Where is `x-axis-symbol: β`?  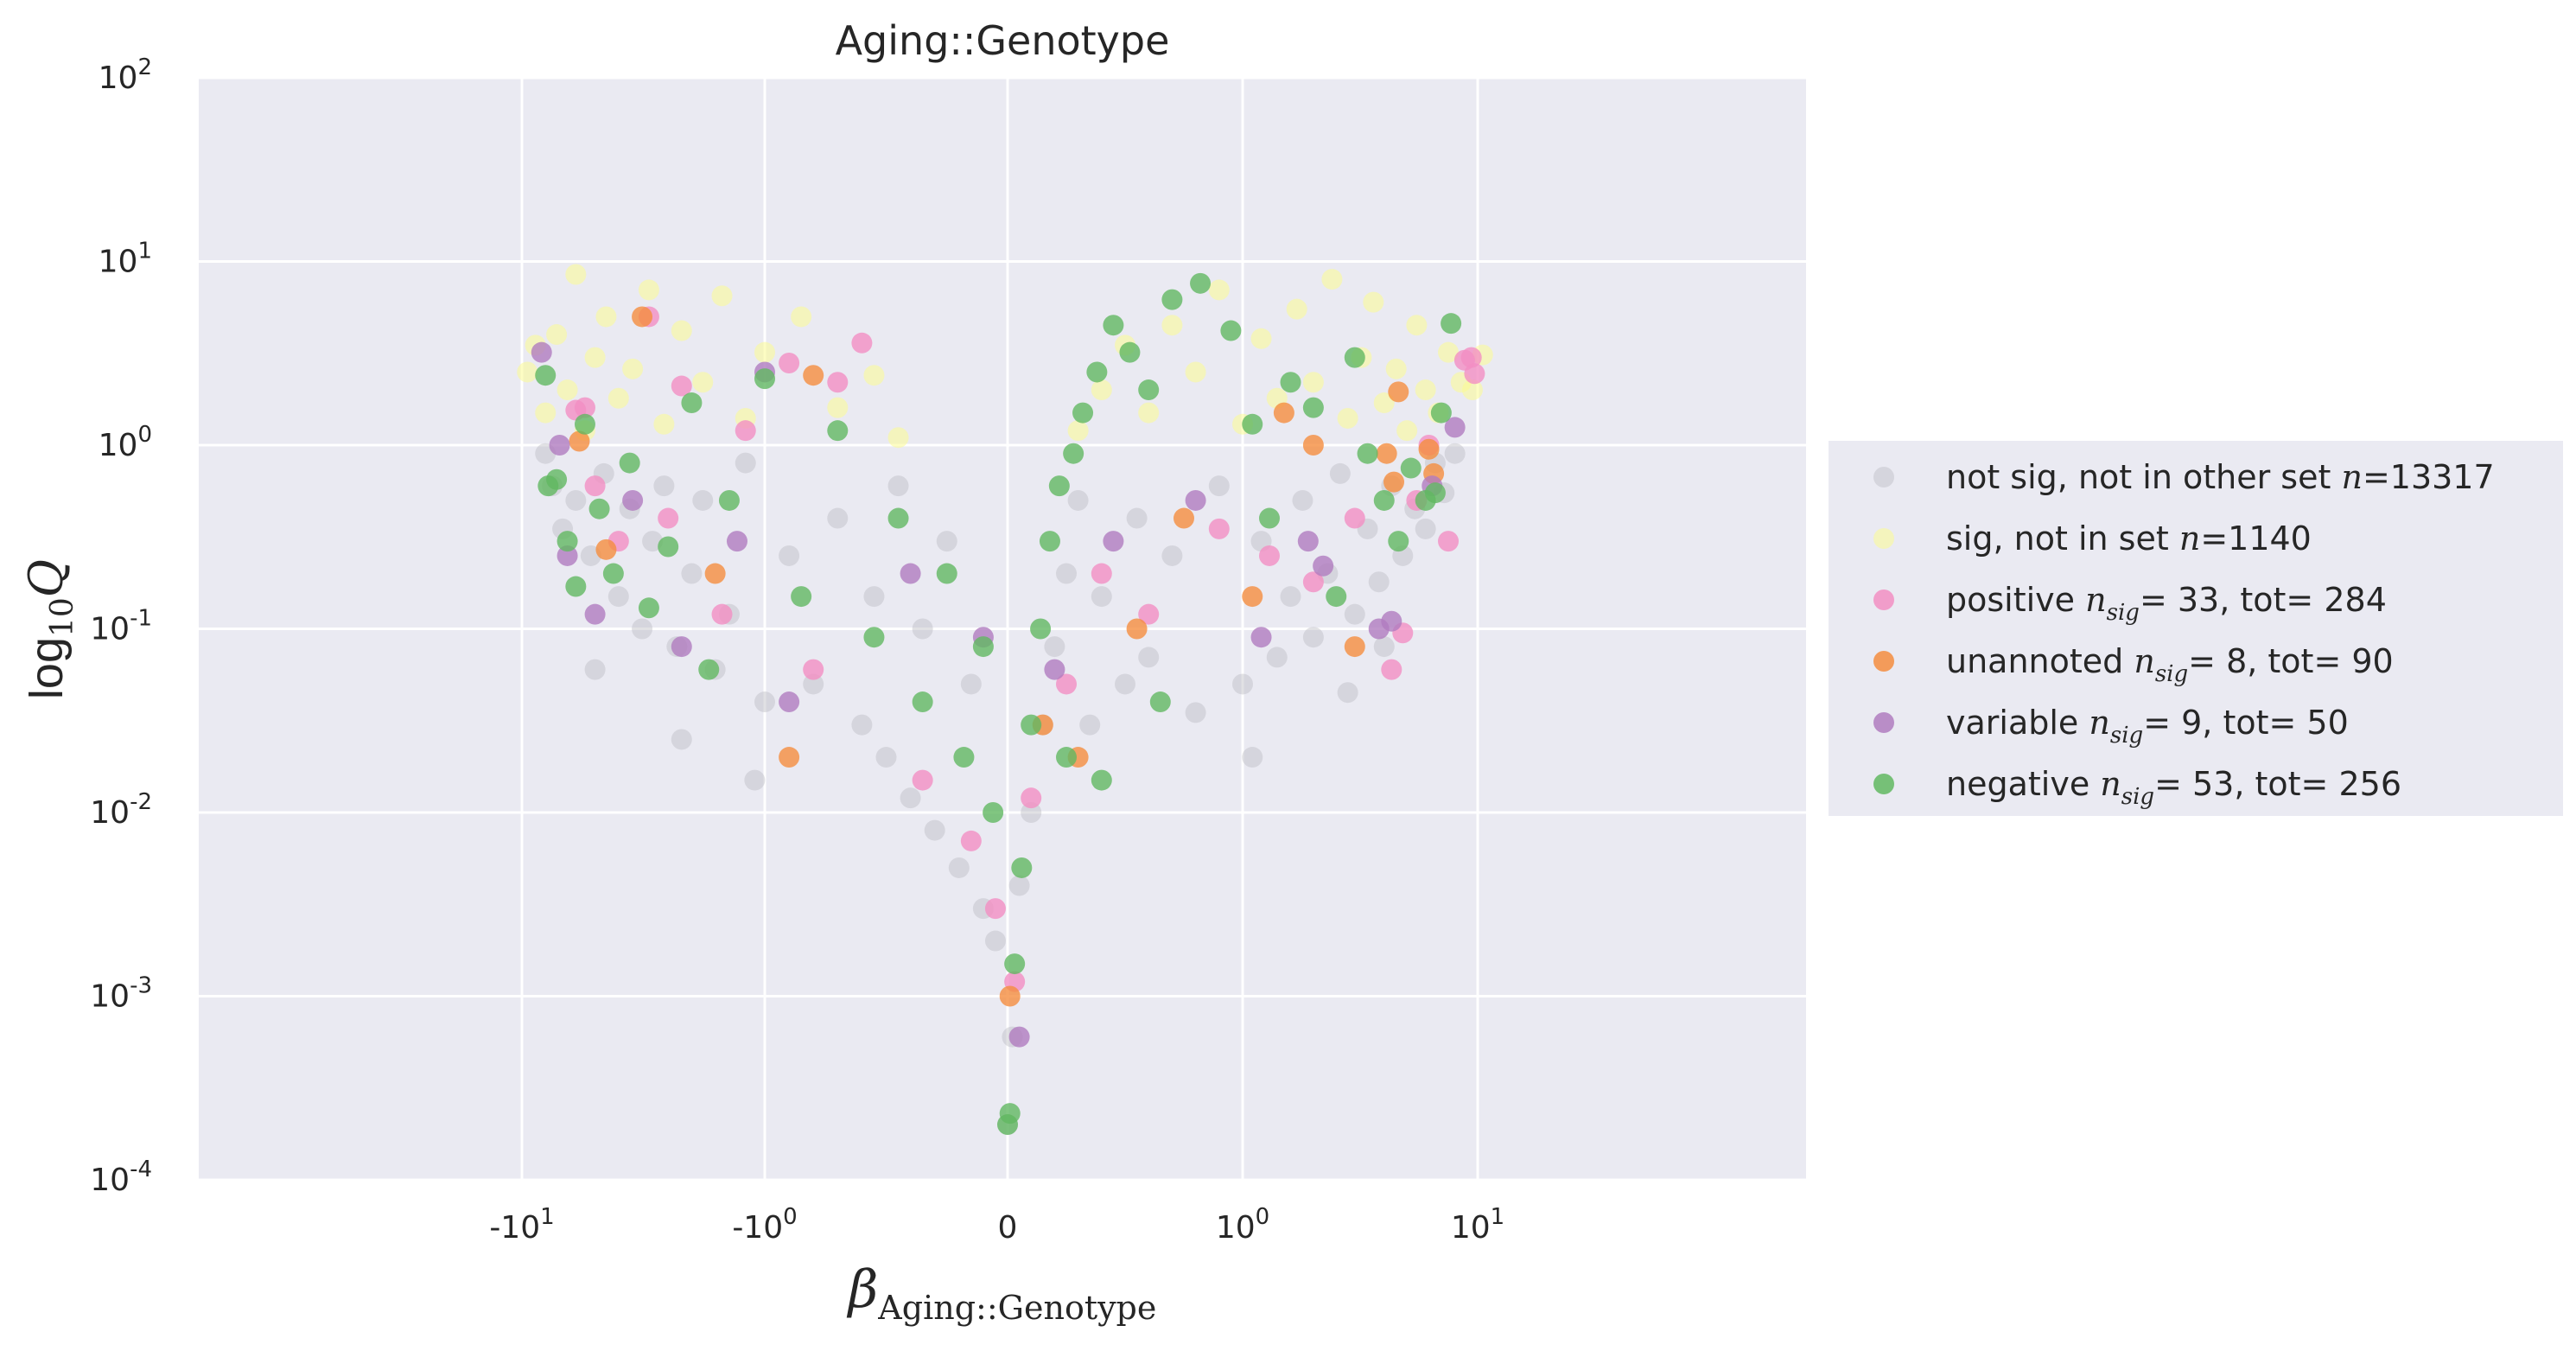
x-axis-symbol: β is located at coordinates (863, 1290).